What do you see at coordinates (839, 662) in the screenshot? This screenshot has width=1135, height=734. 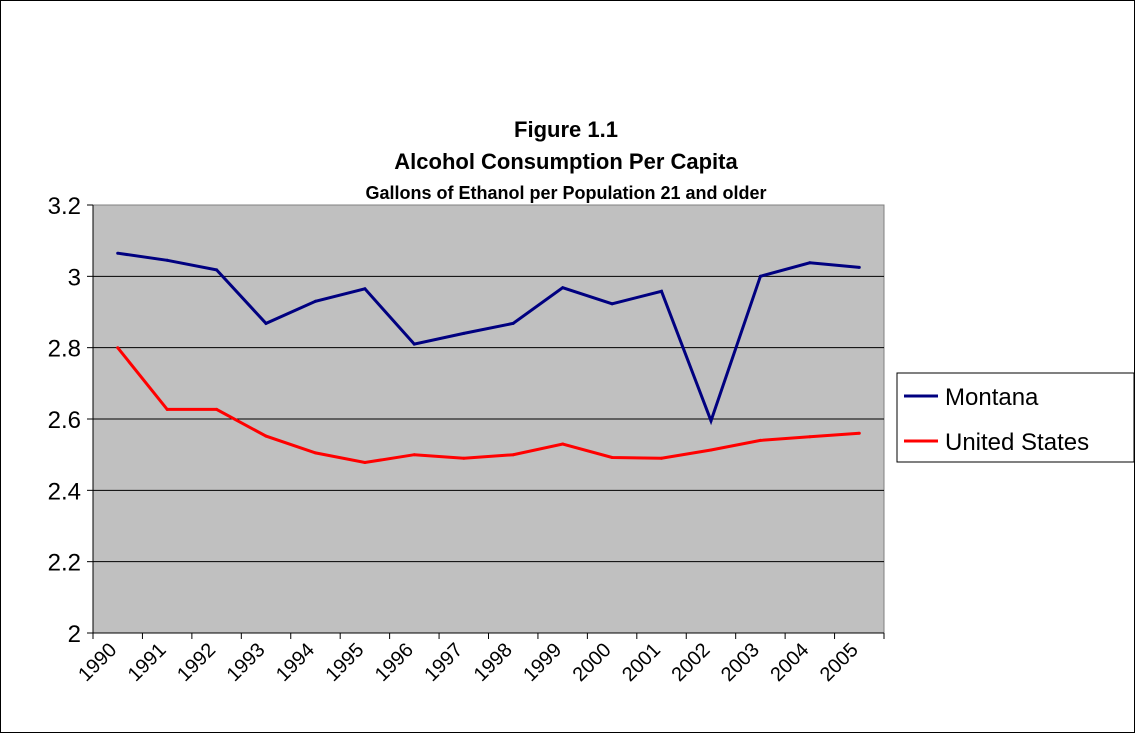 I see `x-tick-label: 2005` at bounding box center [839, 662].